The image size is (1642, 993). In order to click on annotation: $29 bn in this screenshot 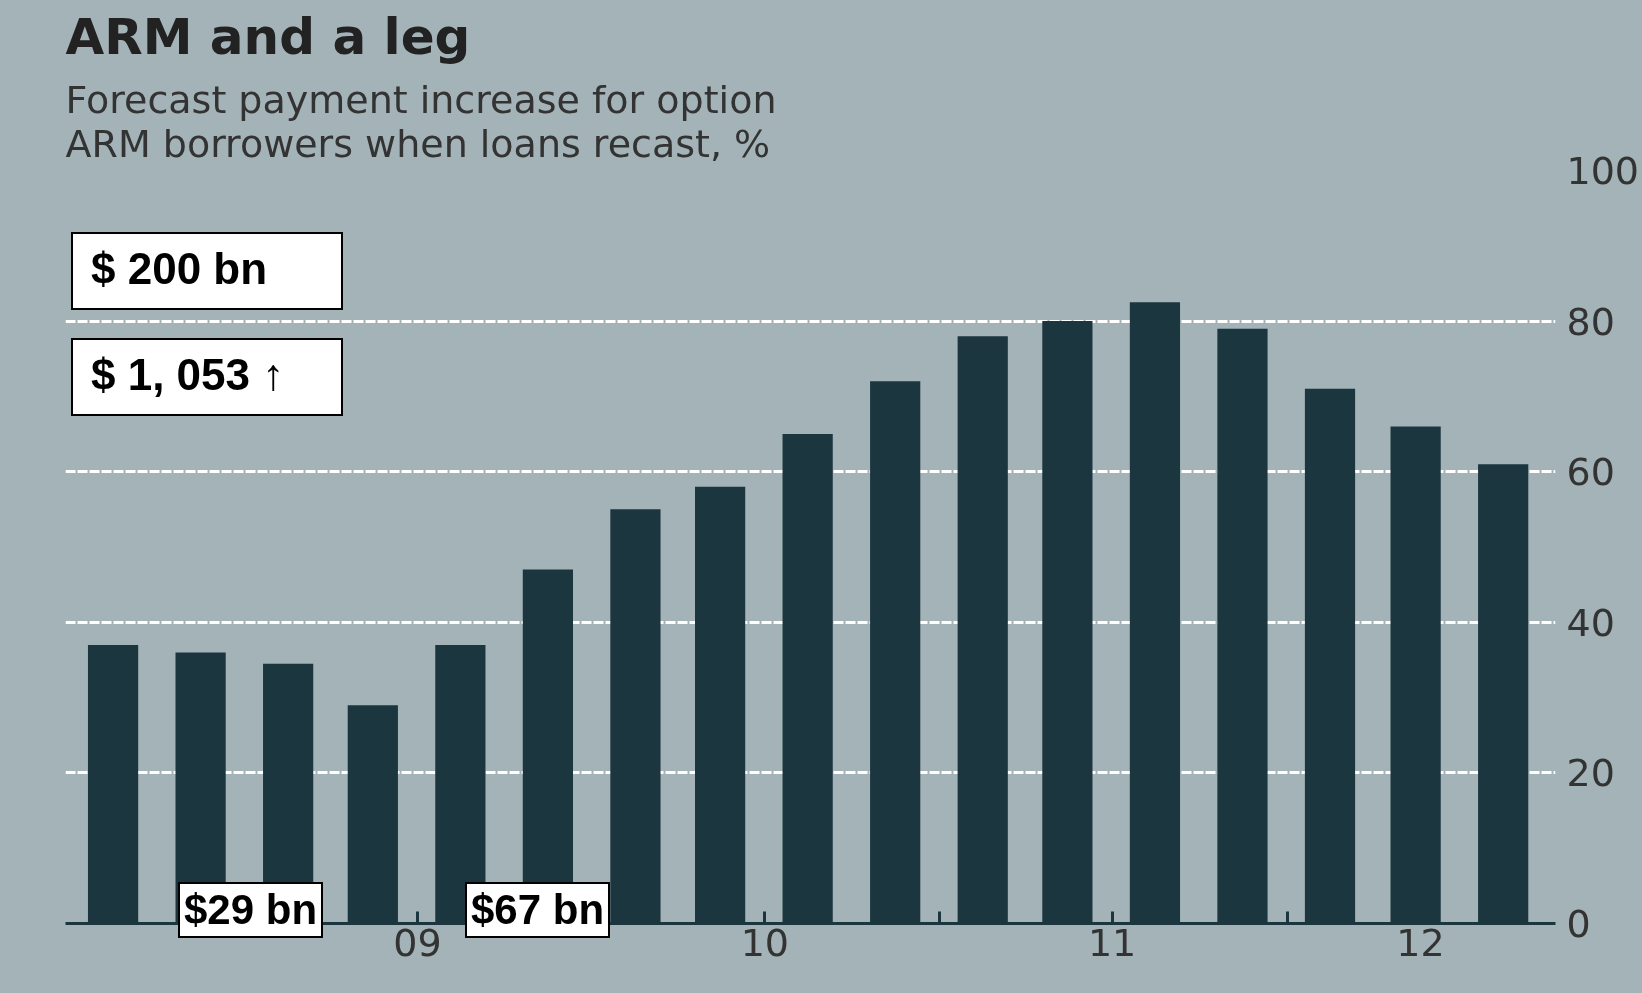, I will do `click(251, 910)`.